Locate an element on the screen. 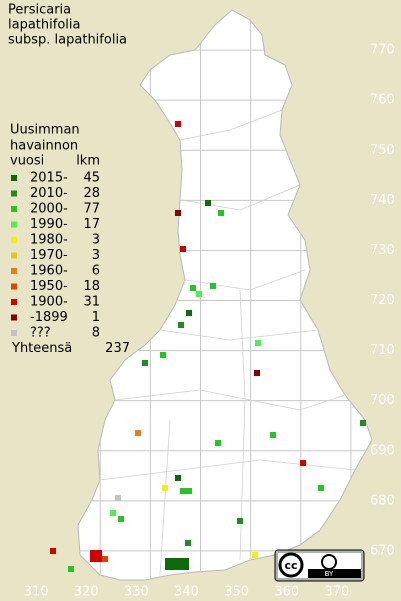  legend-label: 1990- is located at coordinates (49, 224).